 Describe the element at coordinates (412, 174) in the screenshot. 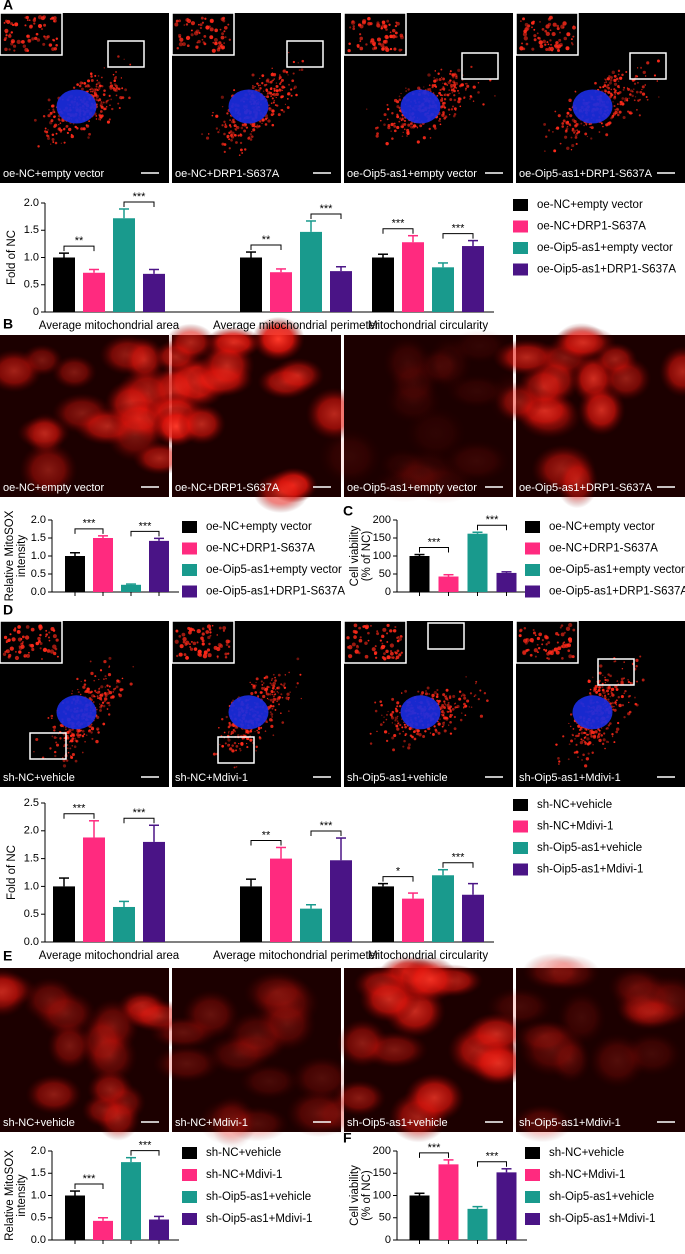

I see `image-label: oe-Oip5-as1+empty vector` at that location.